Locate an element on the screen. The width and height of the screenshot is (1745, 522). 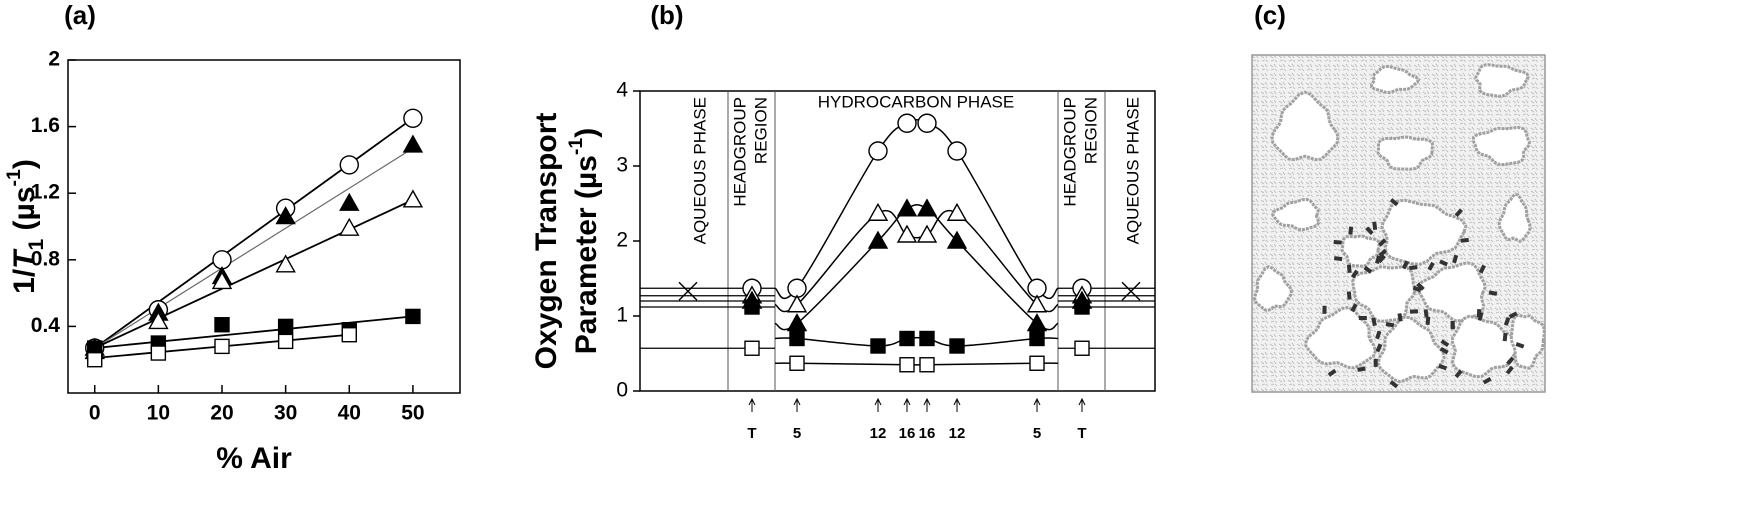
y-axis-label: Oxygen Transport is located at coordinates (546, 241).